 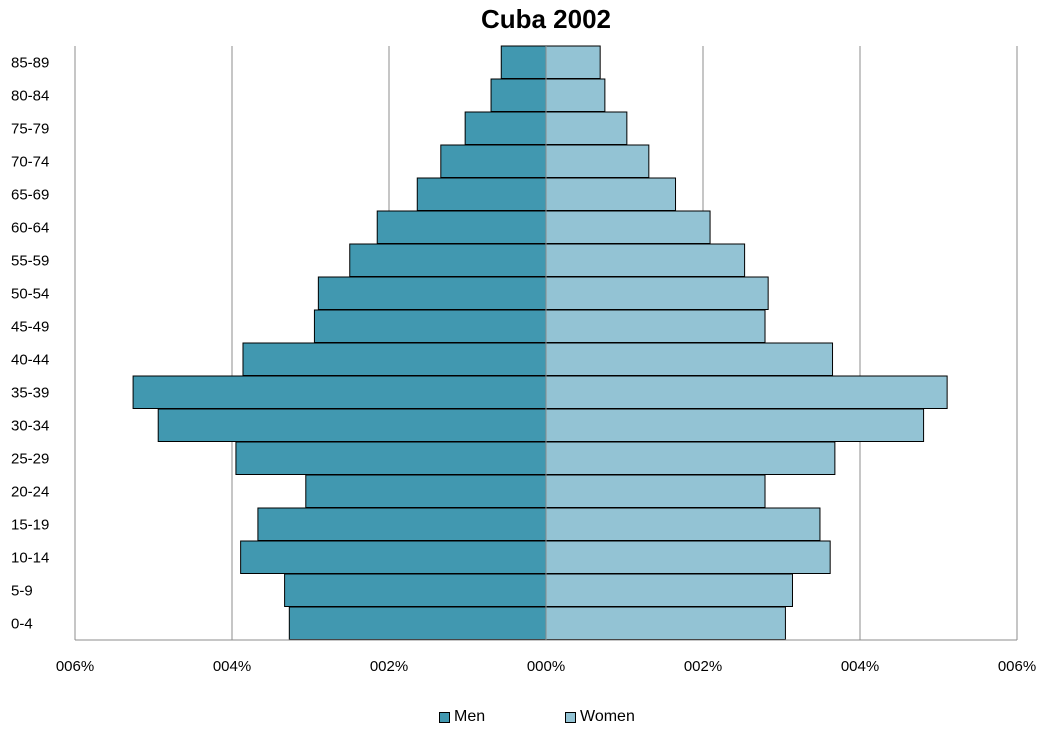 What do you see at coordinates (30, 162) in the screenshot?
I see `y-tick-label-70-74: 70-74` at bounding box center [30, 162].